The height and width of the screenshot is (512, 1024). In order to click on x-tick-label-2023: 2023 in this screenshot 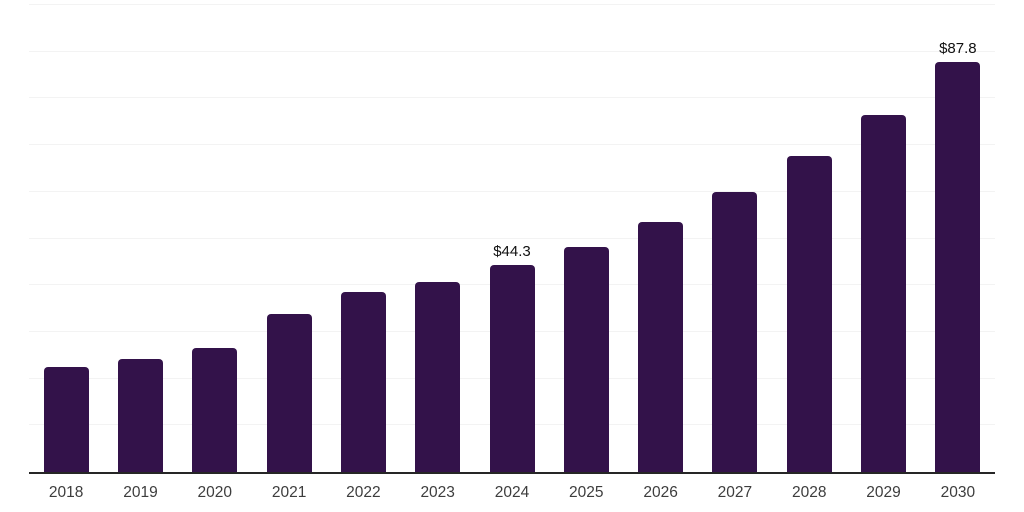, I will do `click(437, 492)`.